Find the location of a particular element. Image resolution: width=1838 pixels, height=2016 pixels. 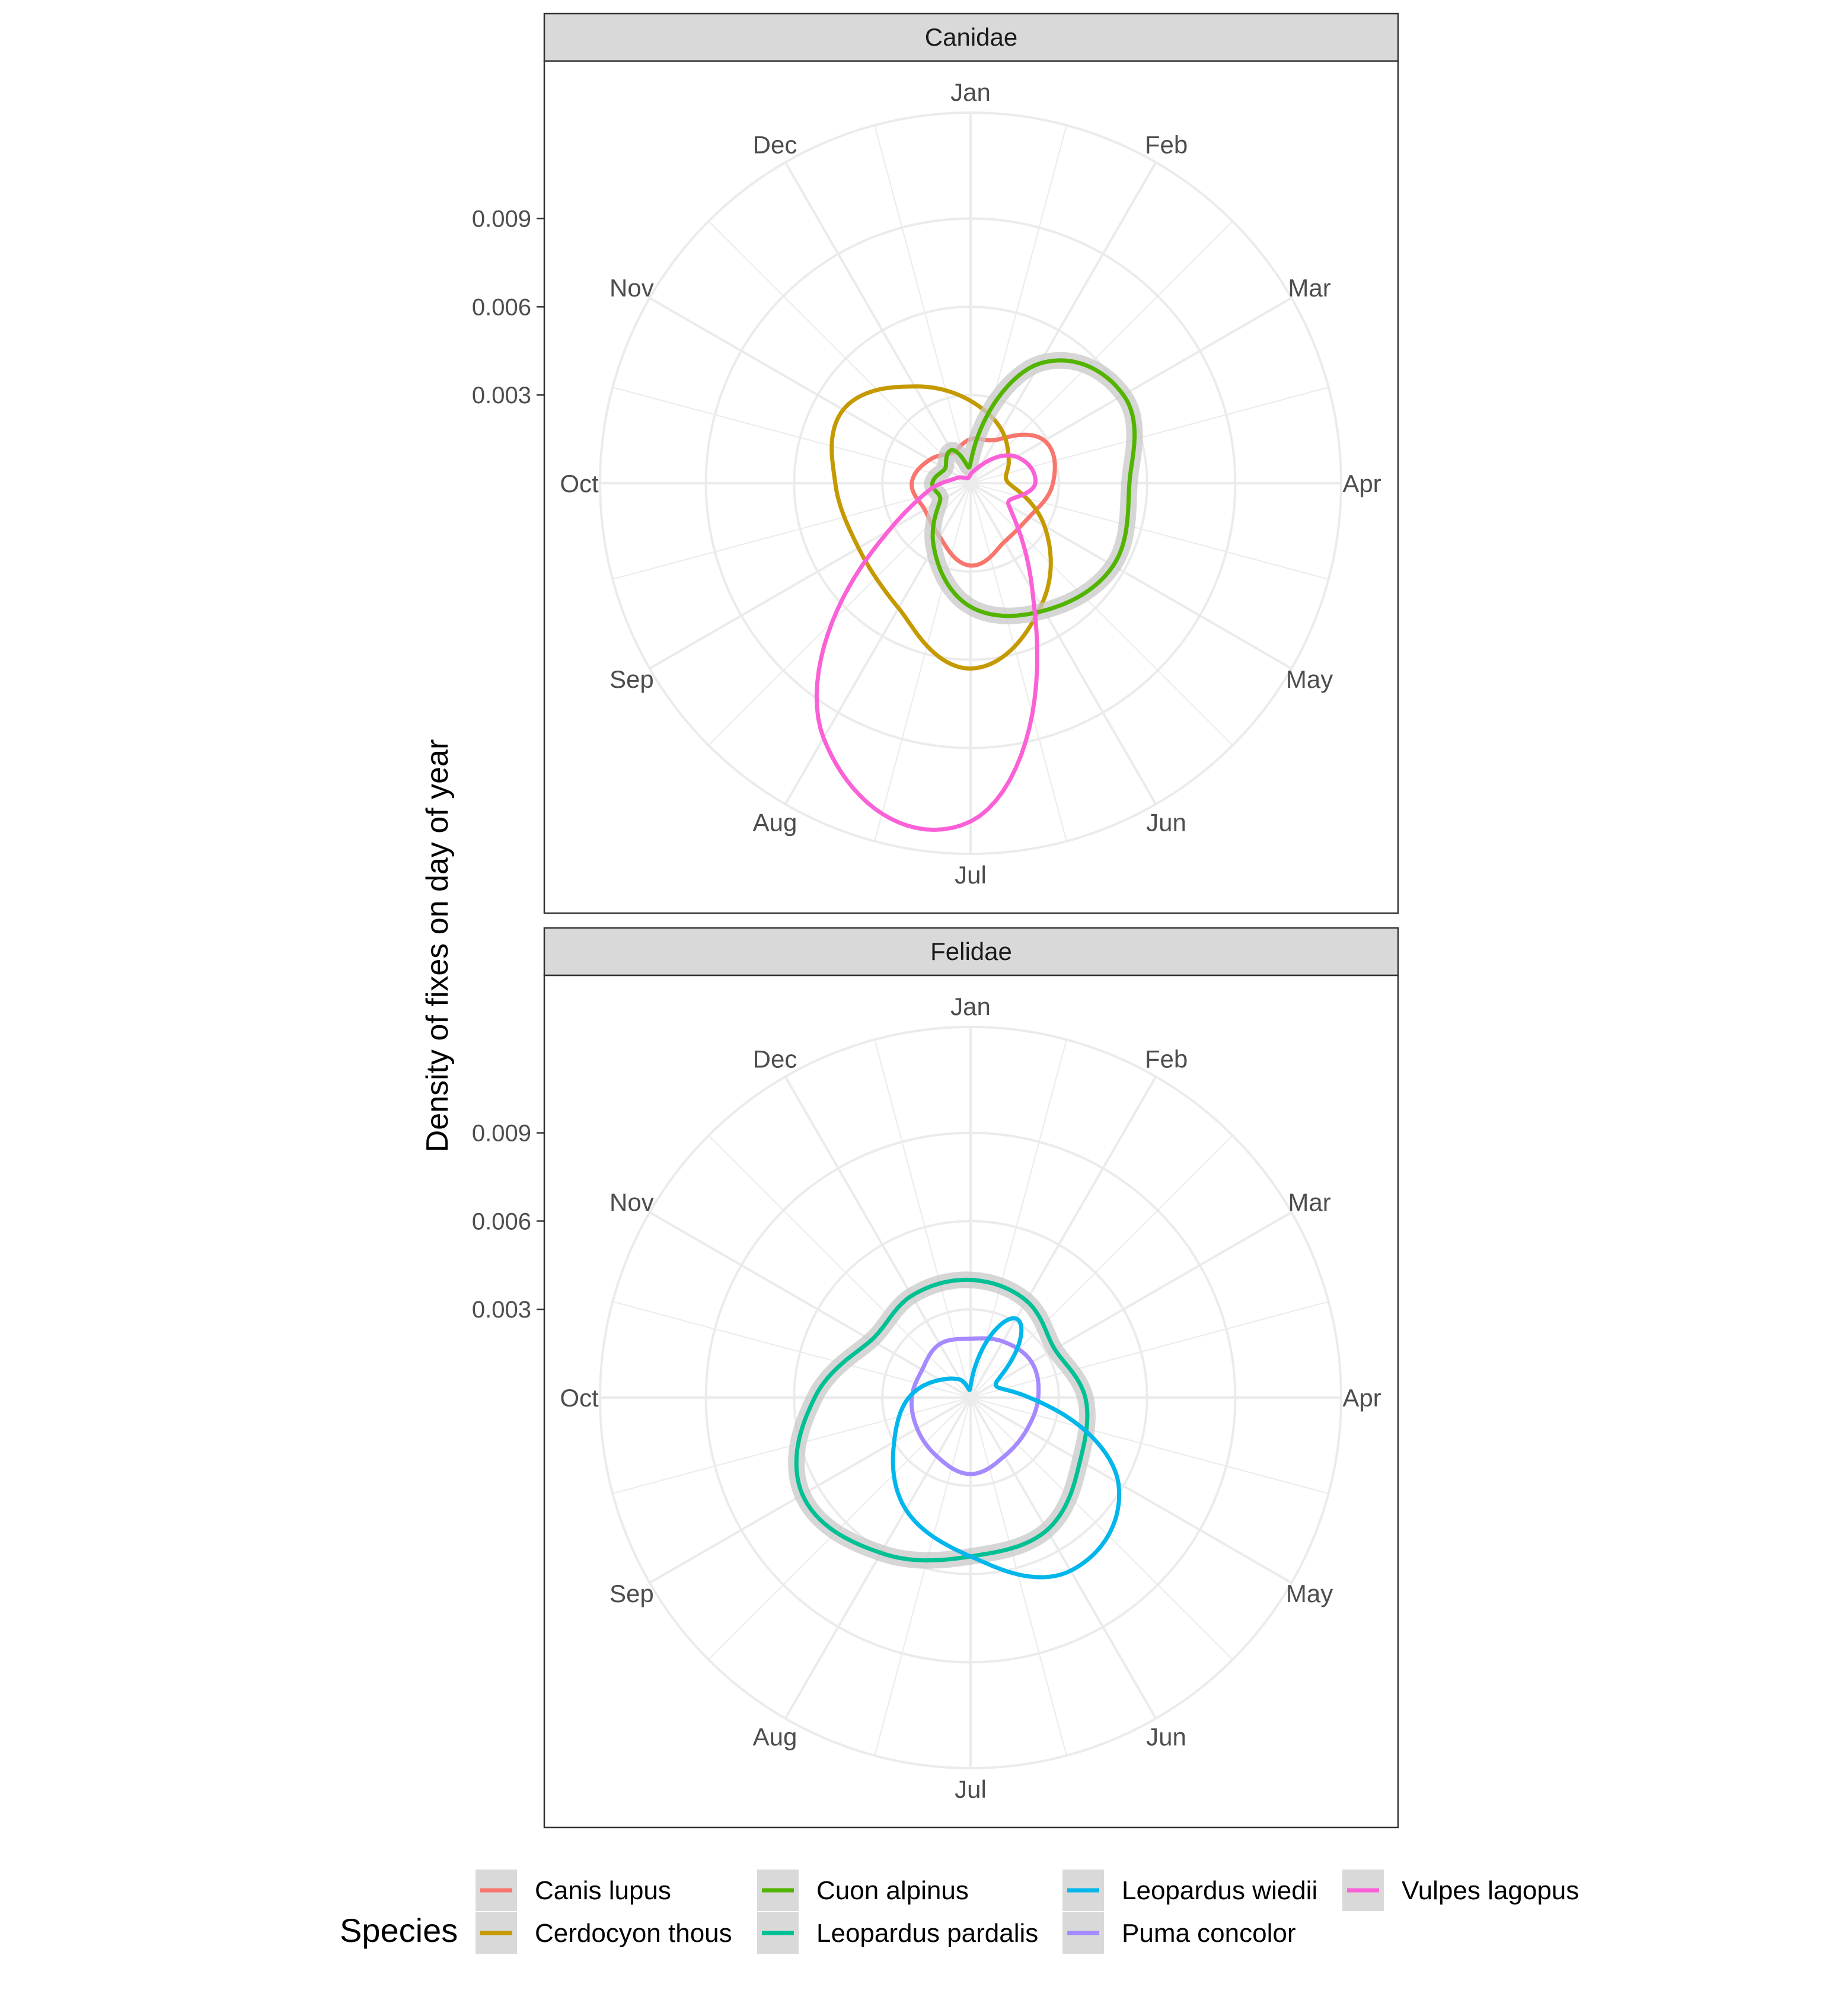

legend-item: Cuon alpinus is located at coordinates (863, 1890).